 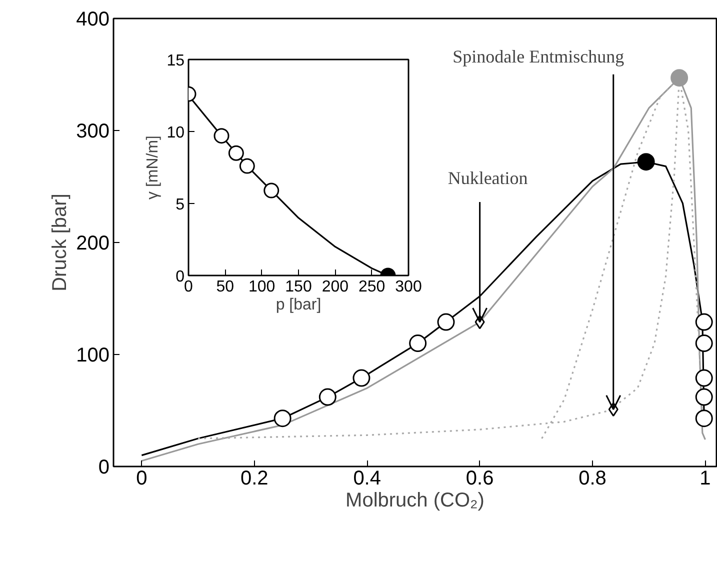 I want to click on y-tick-label: 10, so click(x=175, y=133).